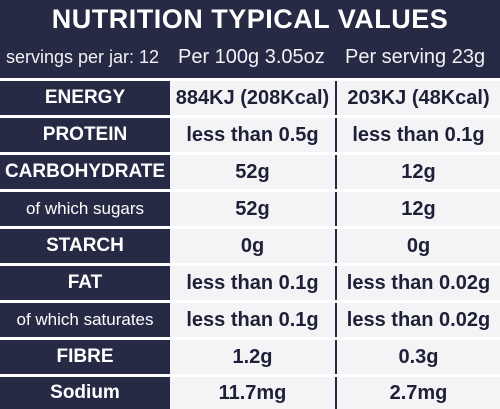 Image resolution: width=500 pixels, height=409 pixels. I want to click on label-title: NUTRITION TYPICAL VALUES, so click(250, 19).